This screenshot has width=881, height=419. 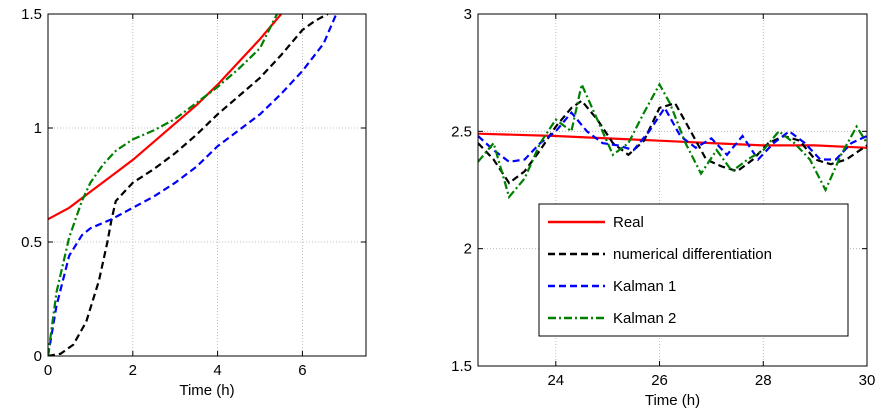 I want to click on legend-box, so click(x=693, y=270).